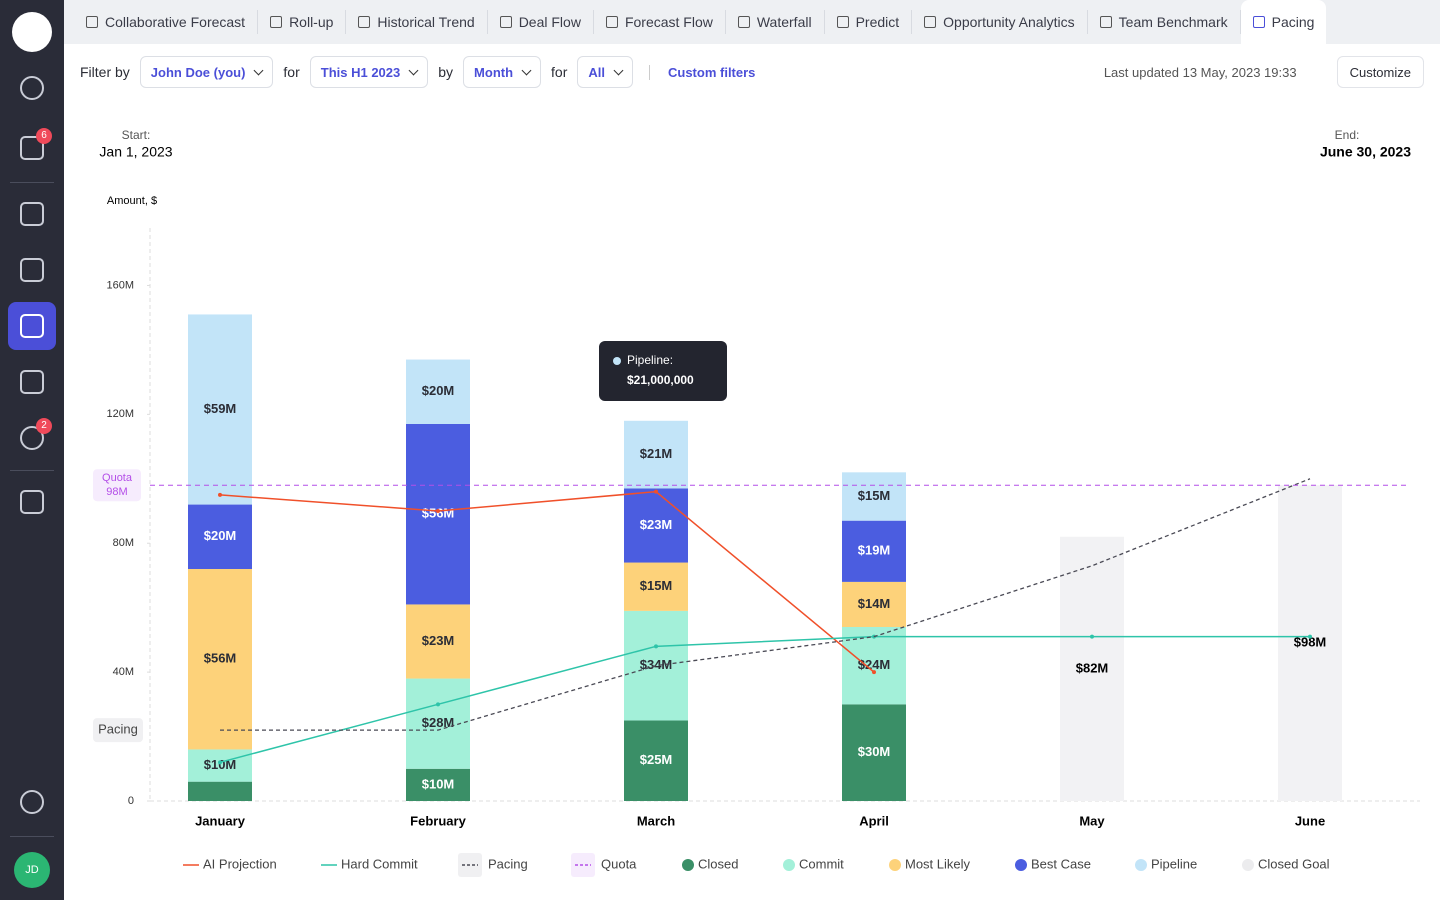 This screenshot has width=1440, height=900. Describe the element at coordinates (311, 22) in the screenshot. I see `tab-label: Roll-up` at that location.